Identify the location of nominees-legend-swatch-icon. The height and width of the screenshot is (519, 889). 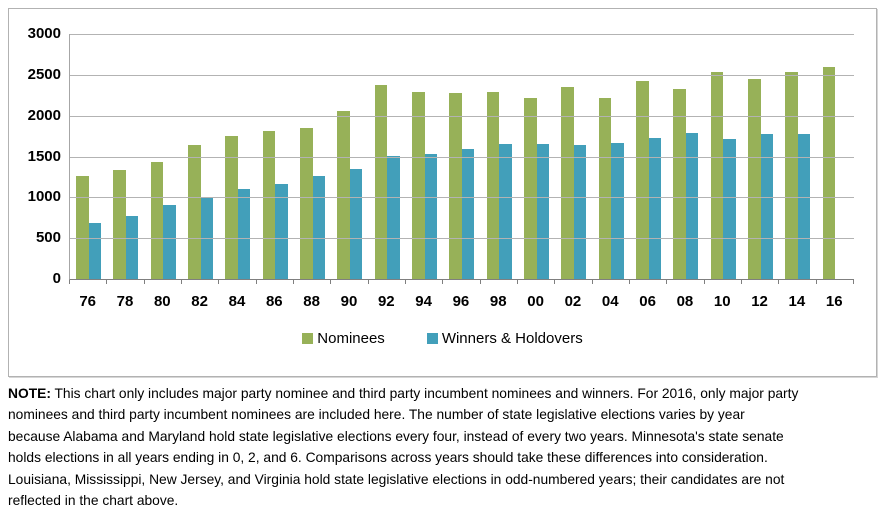
(308, 338).